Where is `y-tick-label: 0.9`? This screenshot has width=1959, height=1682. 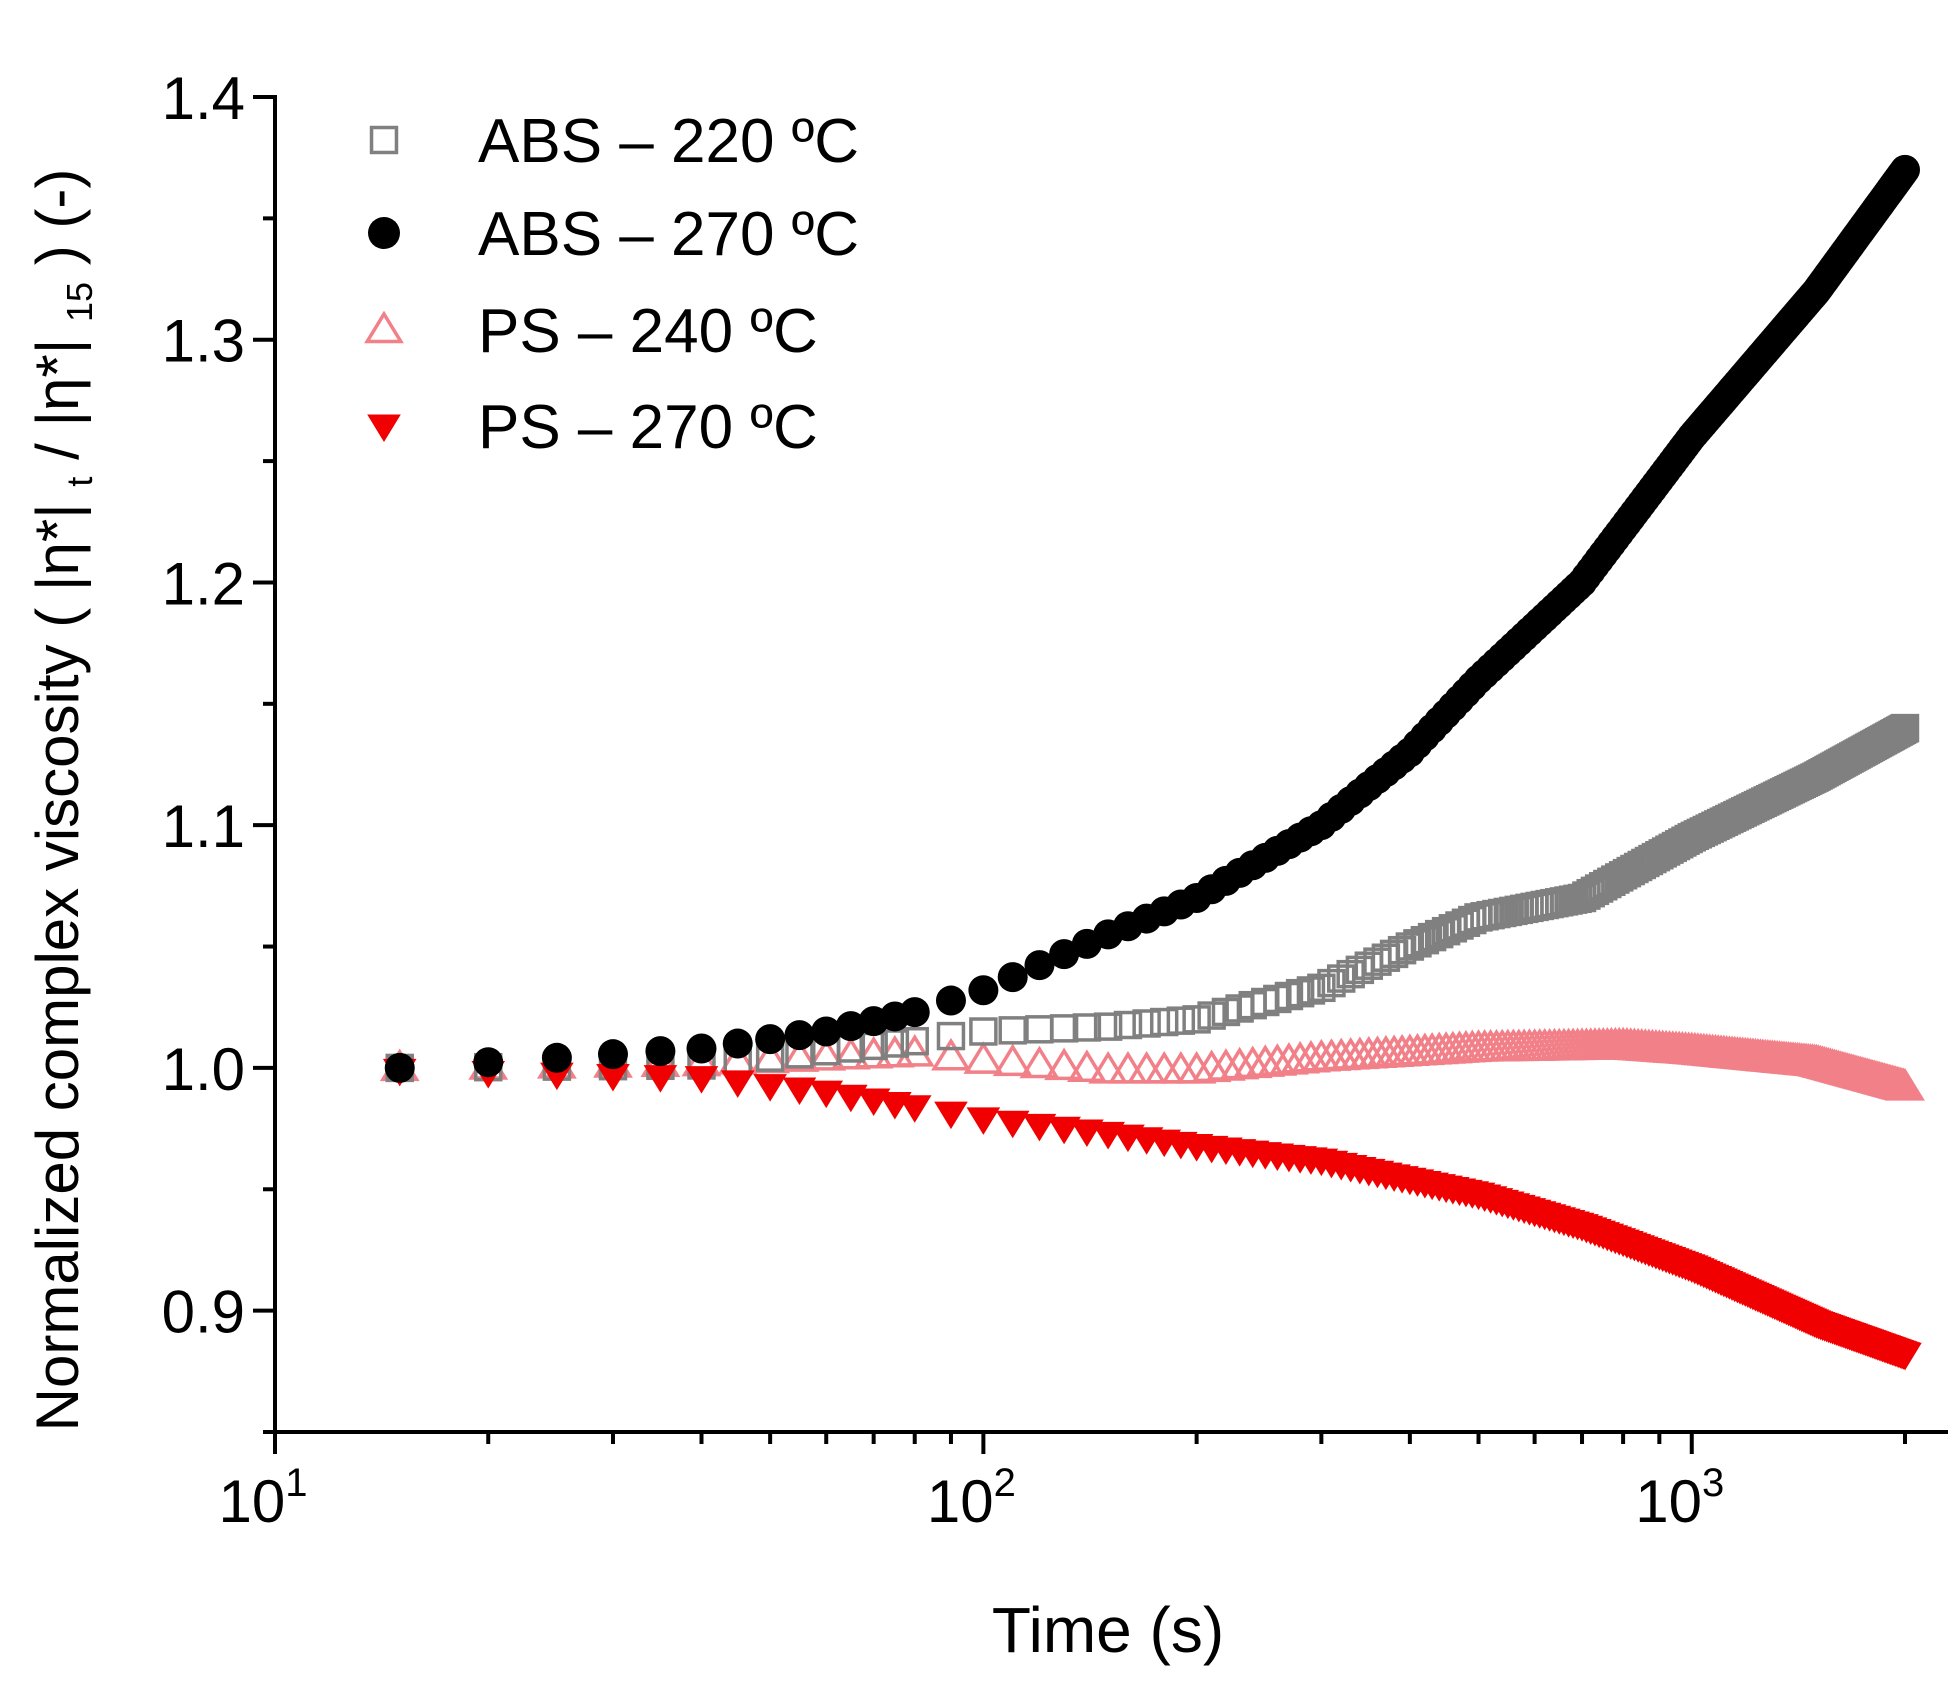 y-tick-label: 0.9 is located at coordinates (203, 1312).